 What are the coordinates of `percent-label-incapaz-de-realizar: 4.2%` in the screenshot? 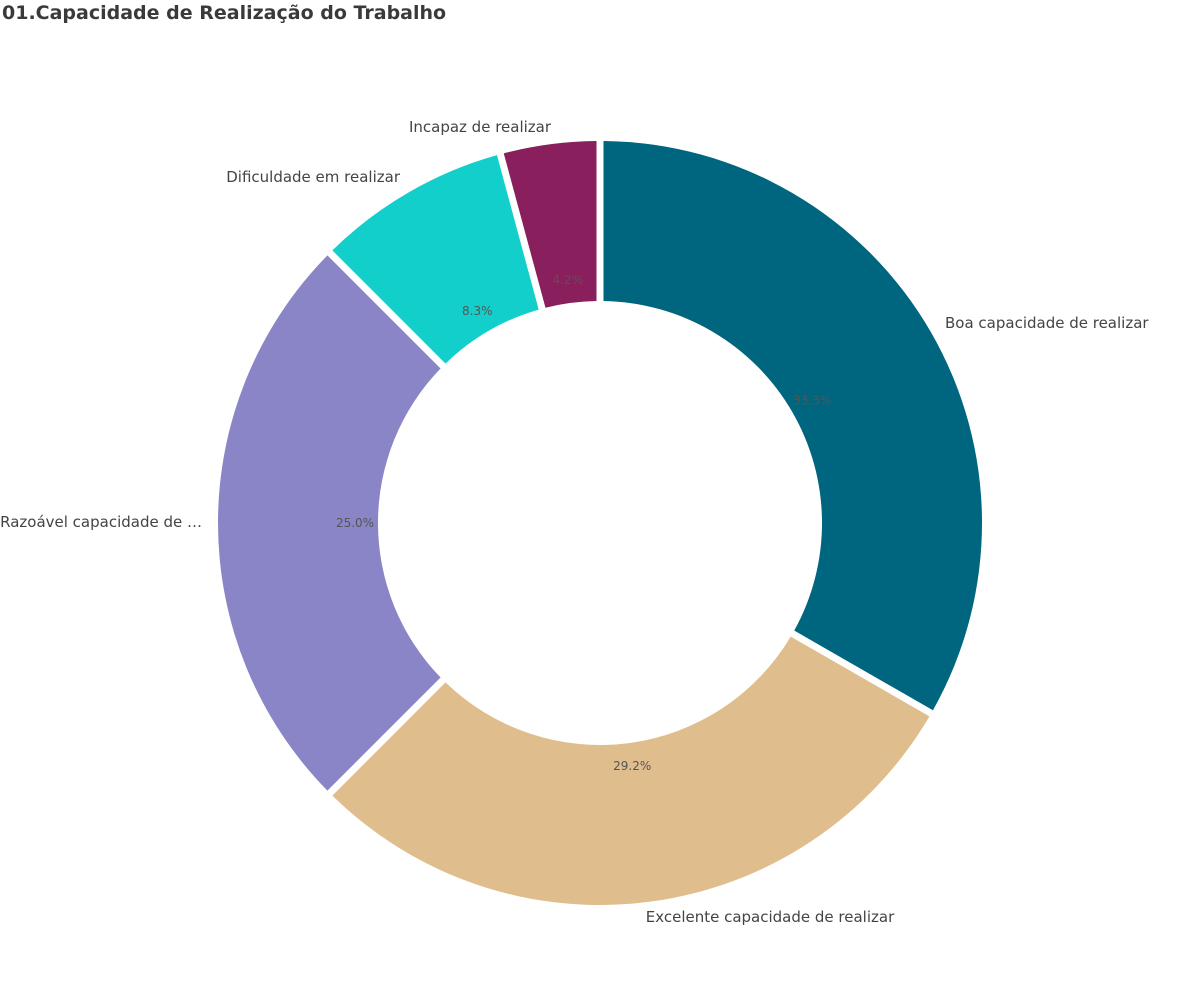 It's located at (568, 280).